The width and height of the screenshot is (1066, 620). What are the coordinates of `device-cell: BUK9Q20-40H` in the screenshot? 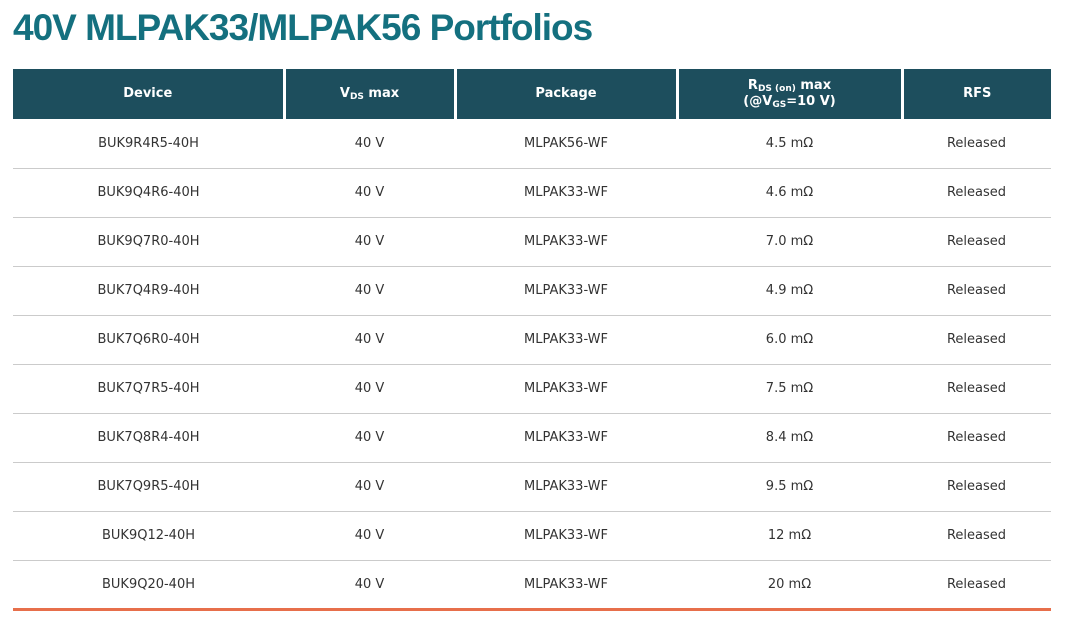 It's located at (148, 584).